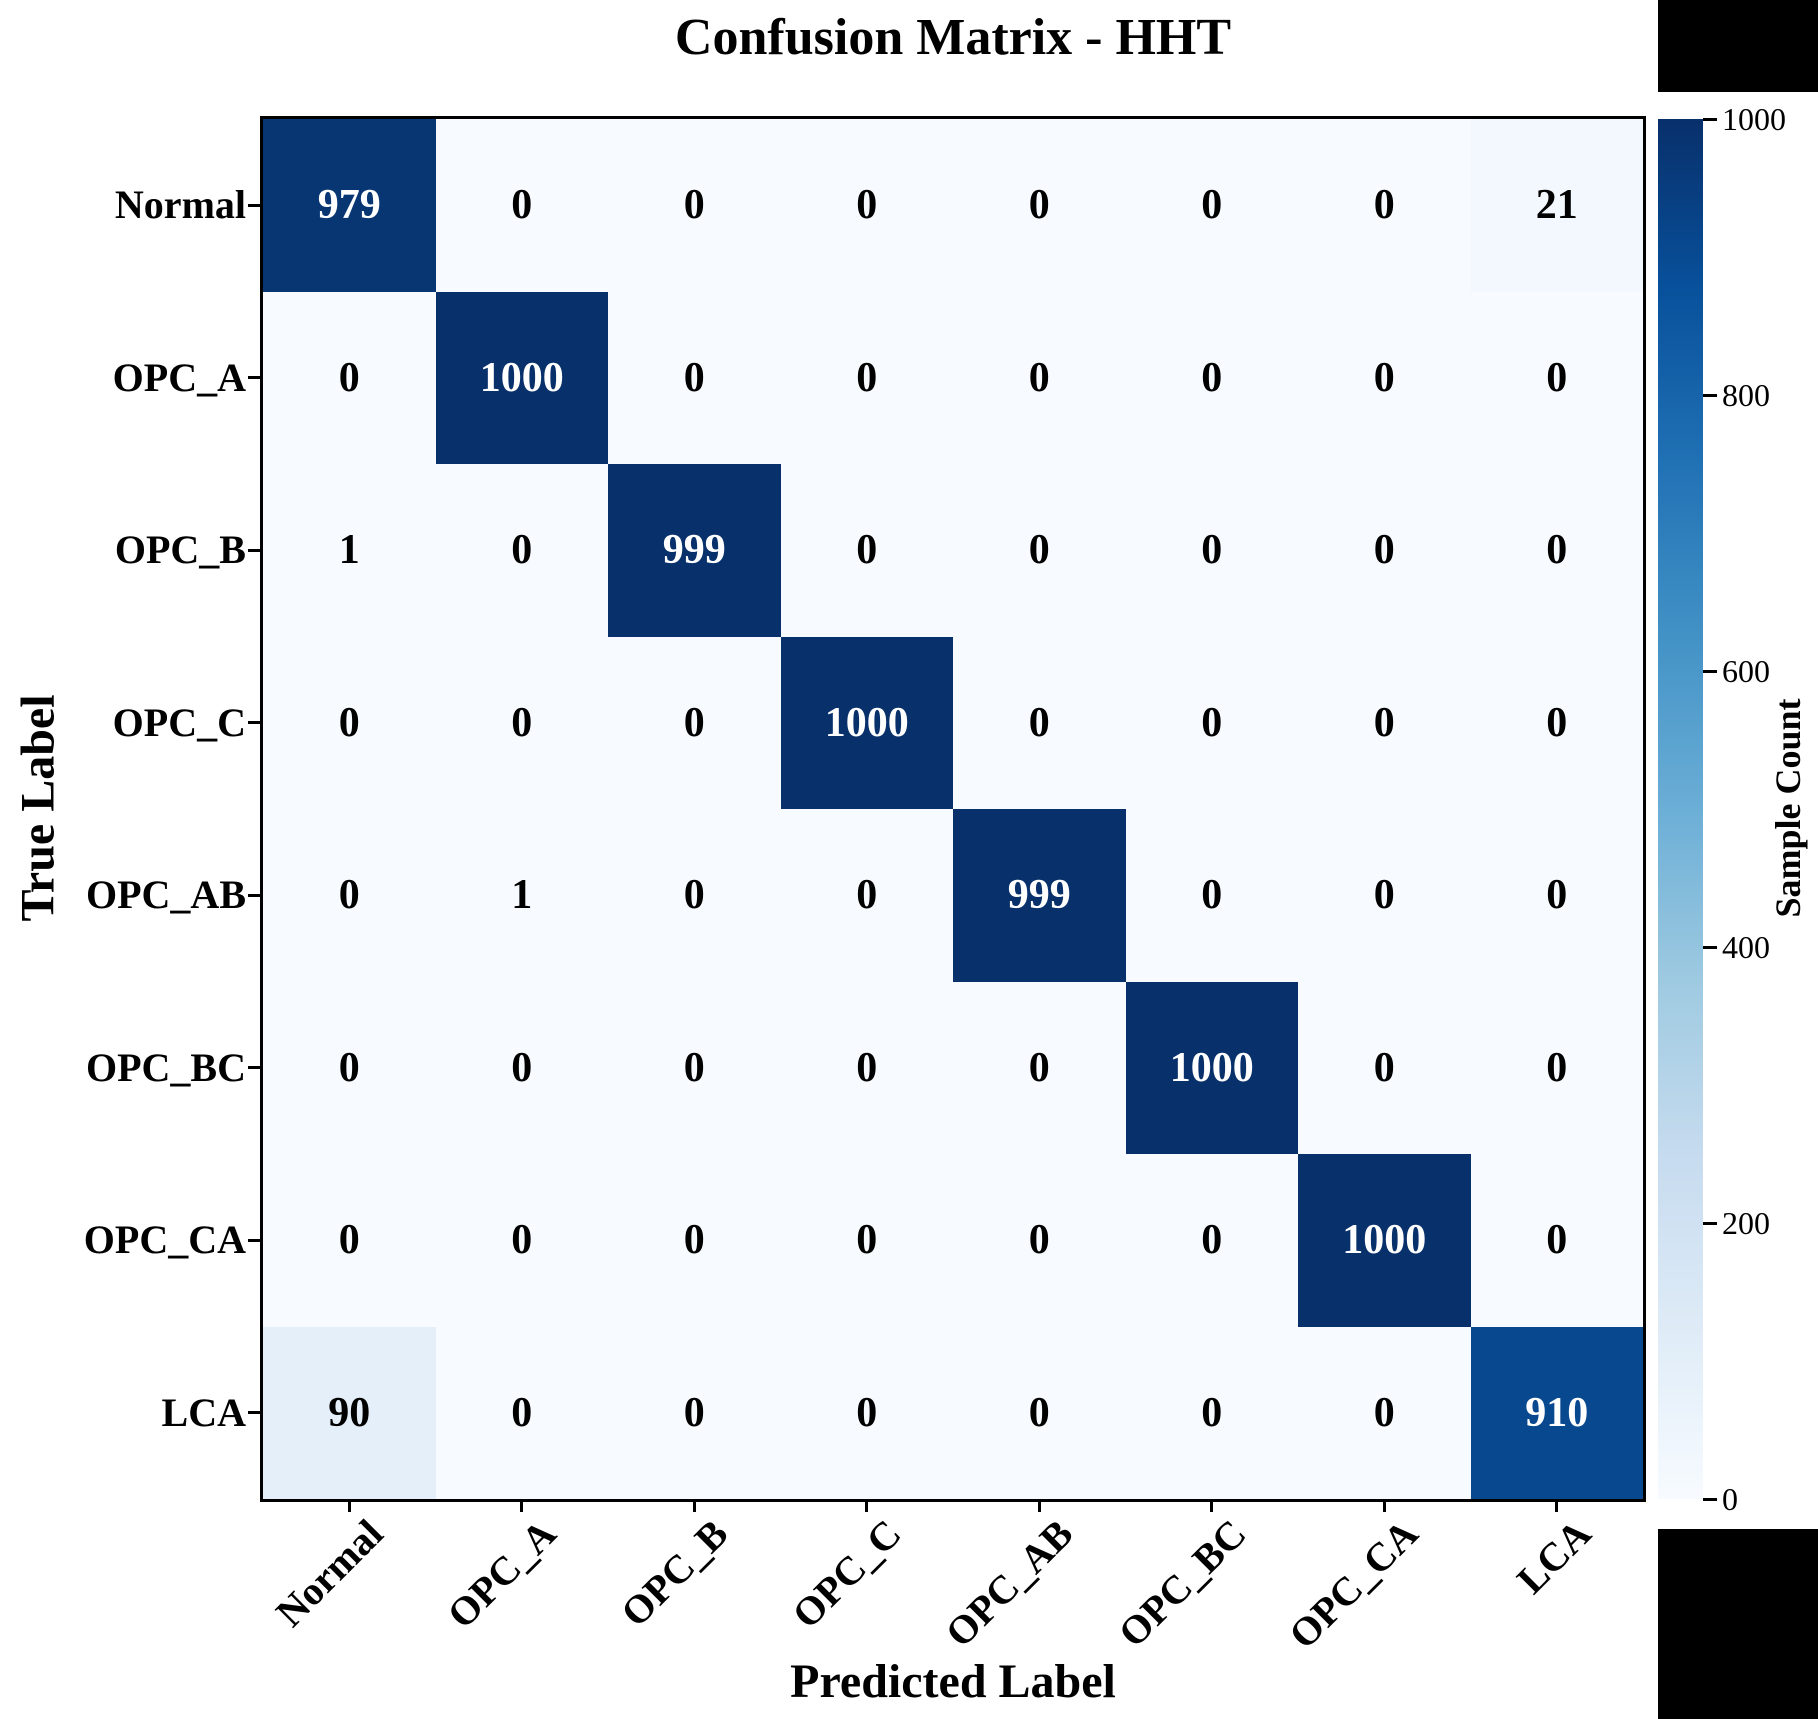 This screenshot has width=1818, height=1719. I want to click on redaction-box-top, so click(1738, 46).